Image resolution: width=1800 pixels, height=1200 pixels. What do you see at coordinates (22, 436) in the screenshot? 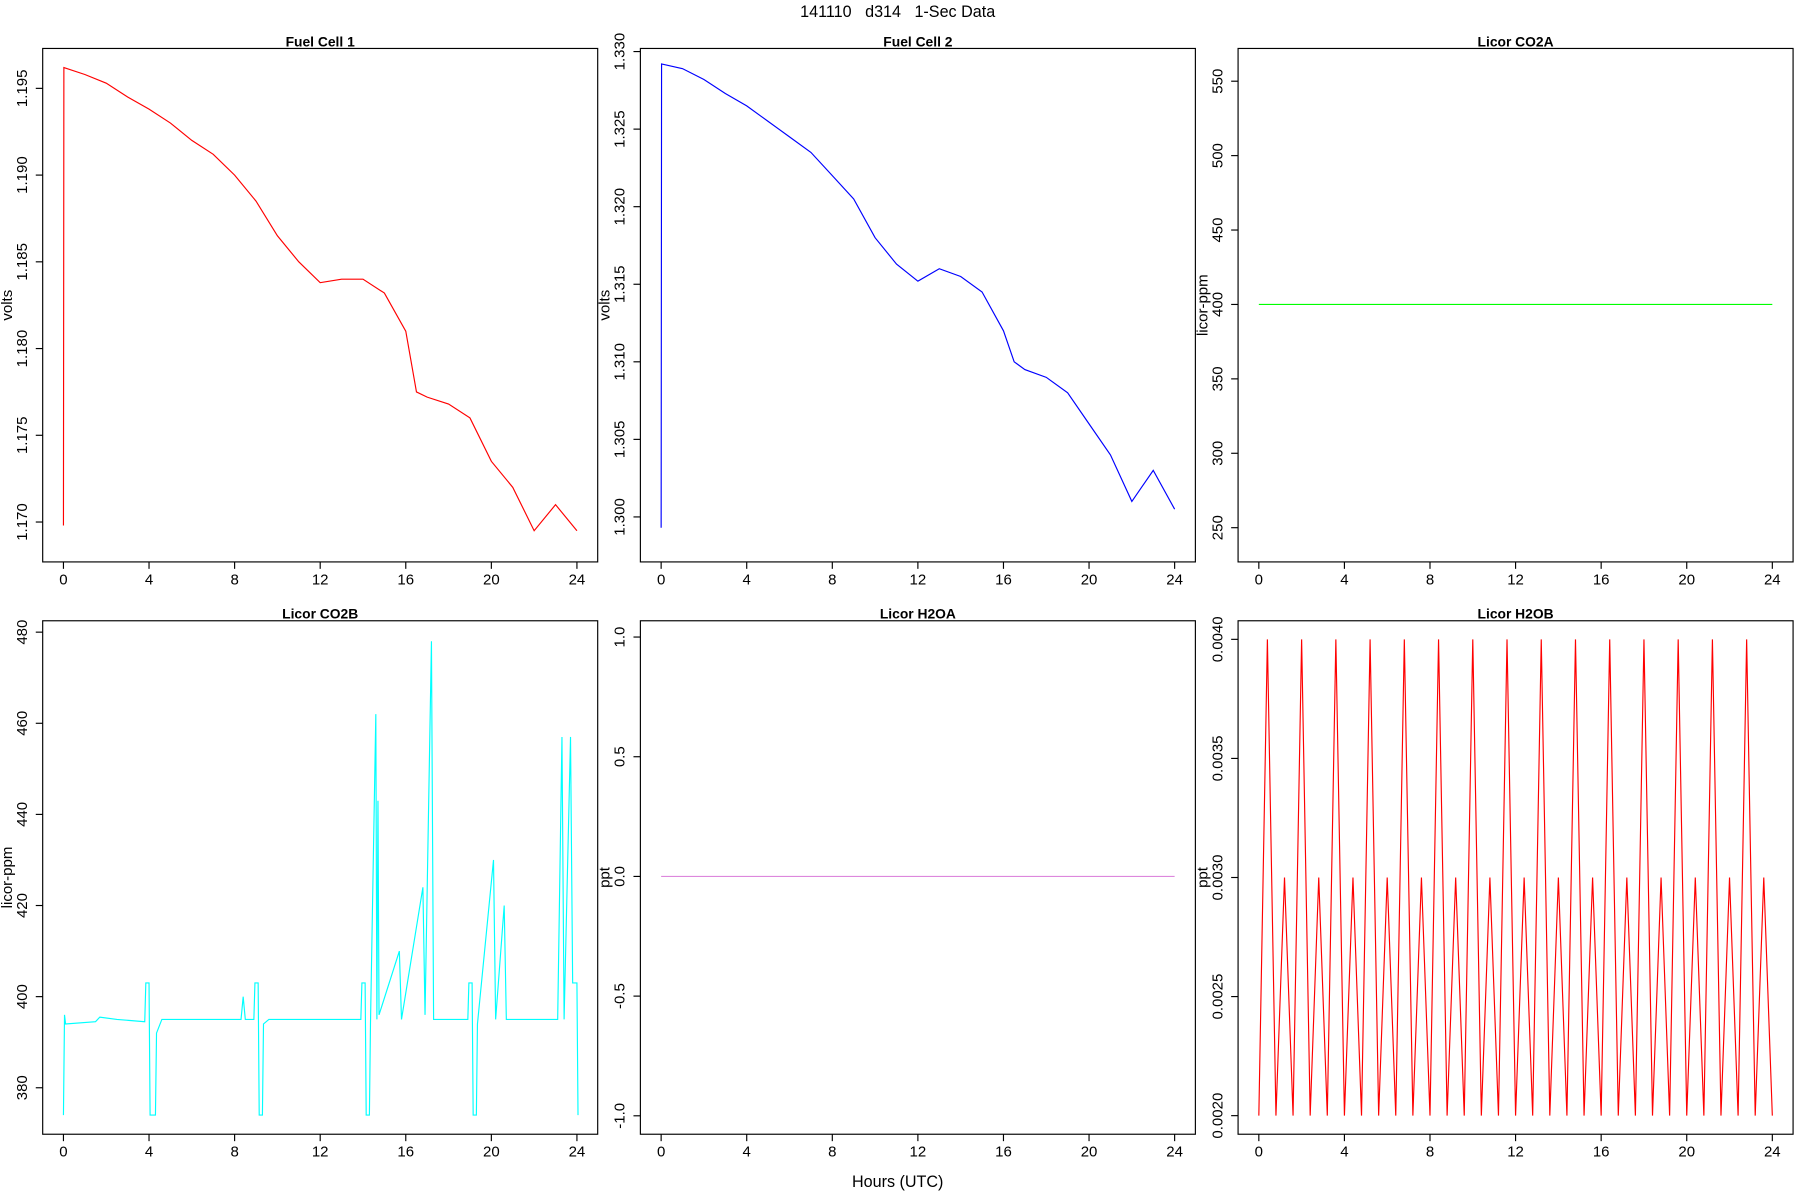
I see `y-tick-label: 1.175` at bounding box center [22, 436].